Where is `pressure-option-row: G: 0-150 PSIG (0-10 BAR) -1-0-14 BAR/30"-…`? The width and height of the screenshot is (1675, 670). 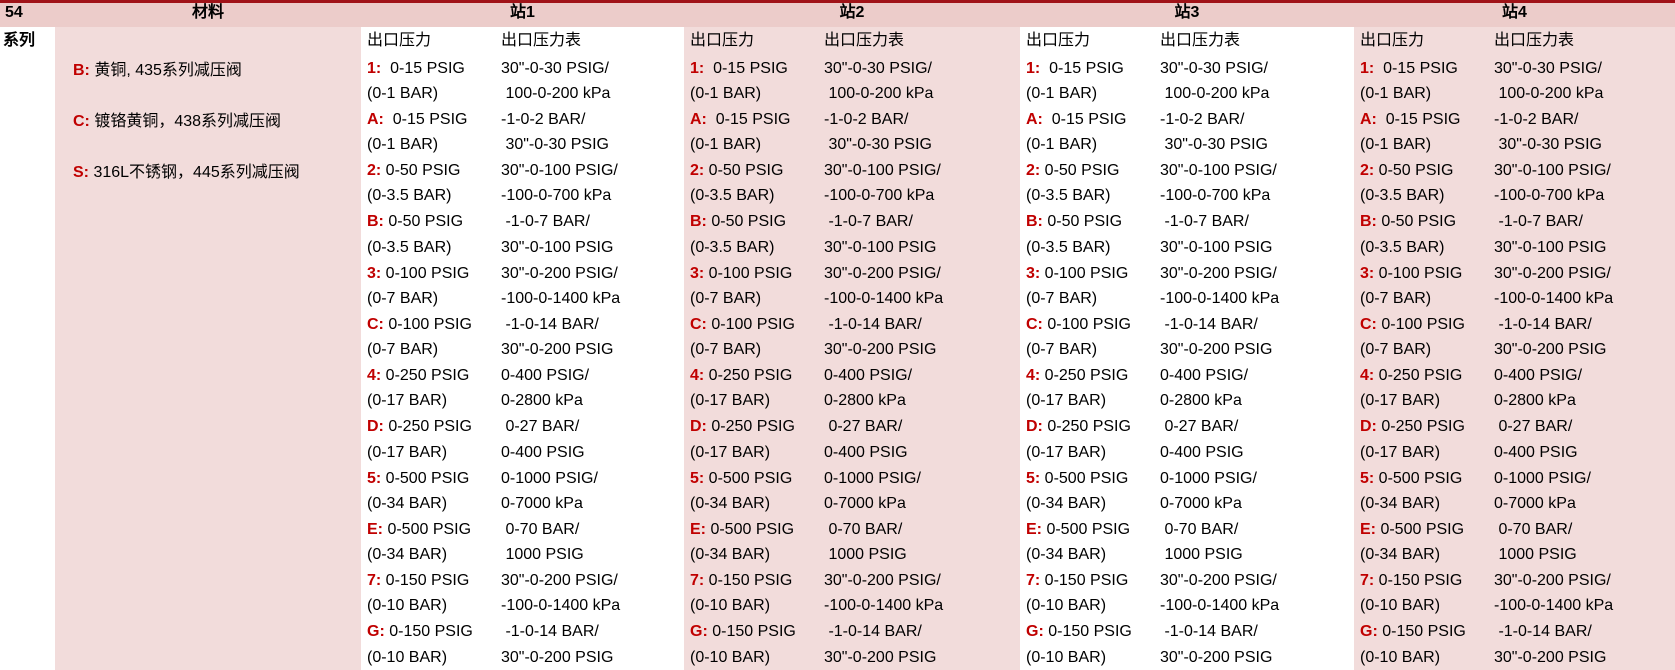 pressure-option-row: G: 0-150 PSIG (0-10 BAR) -1-0-14 BAR/30"-… is located at coordinates (1187, 644).